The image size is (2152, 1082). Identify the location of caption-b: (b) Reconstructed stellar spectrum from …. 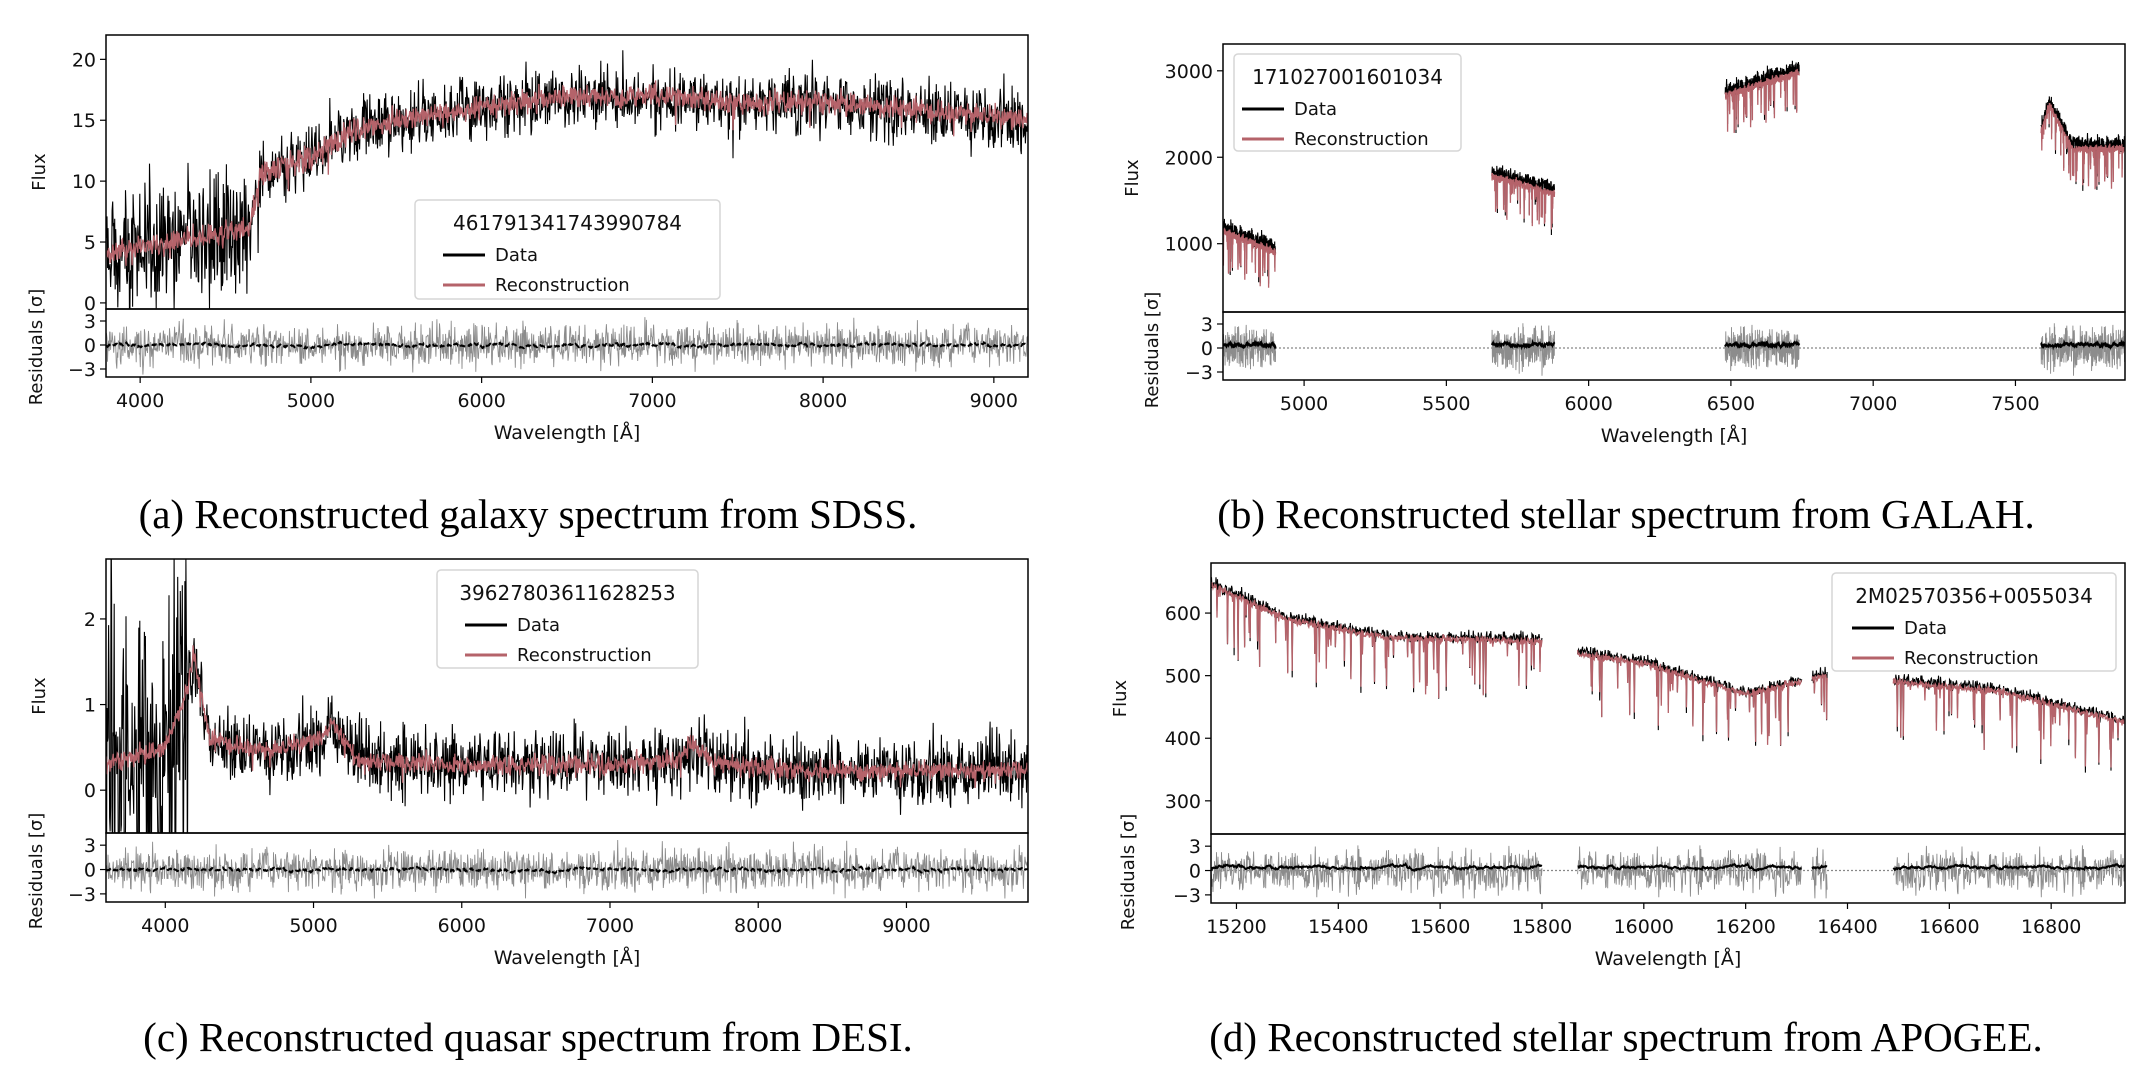
(1626, 514).